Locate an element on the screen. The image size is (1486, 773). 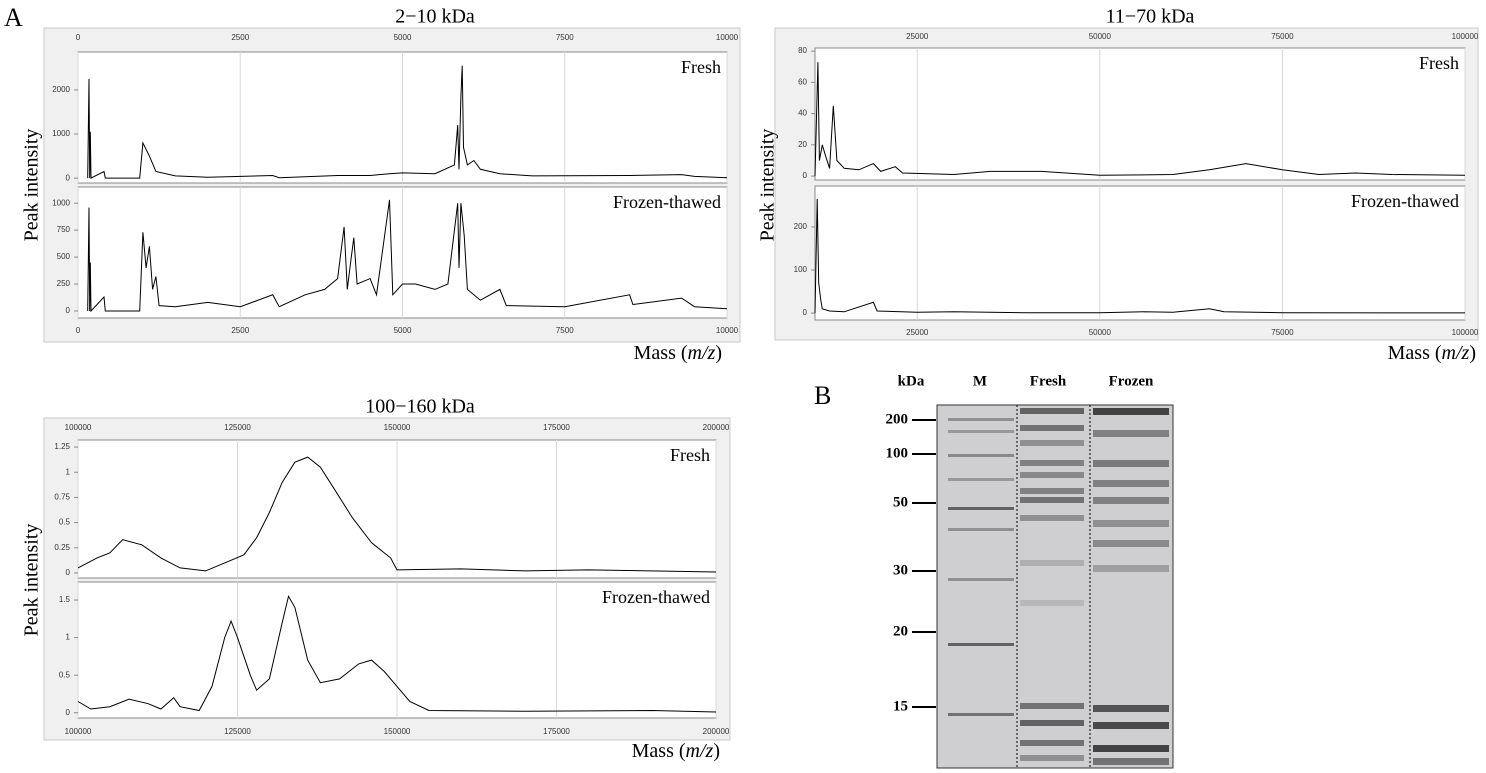
y-tick-label: 20 is located at coordinates (802, 144).